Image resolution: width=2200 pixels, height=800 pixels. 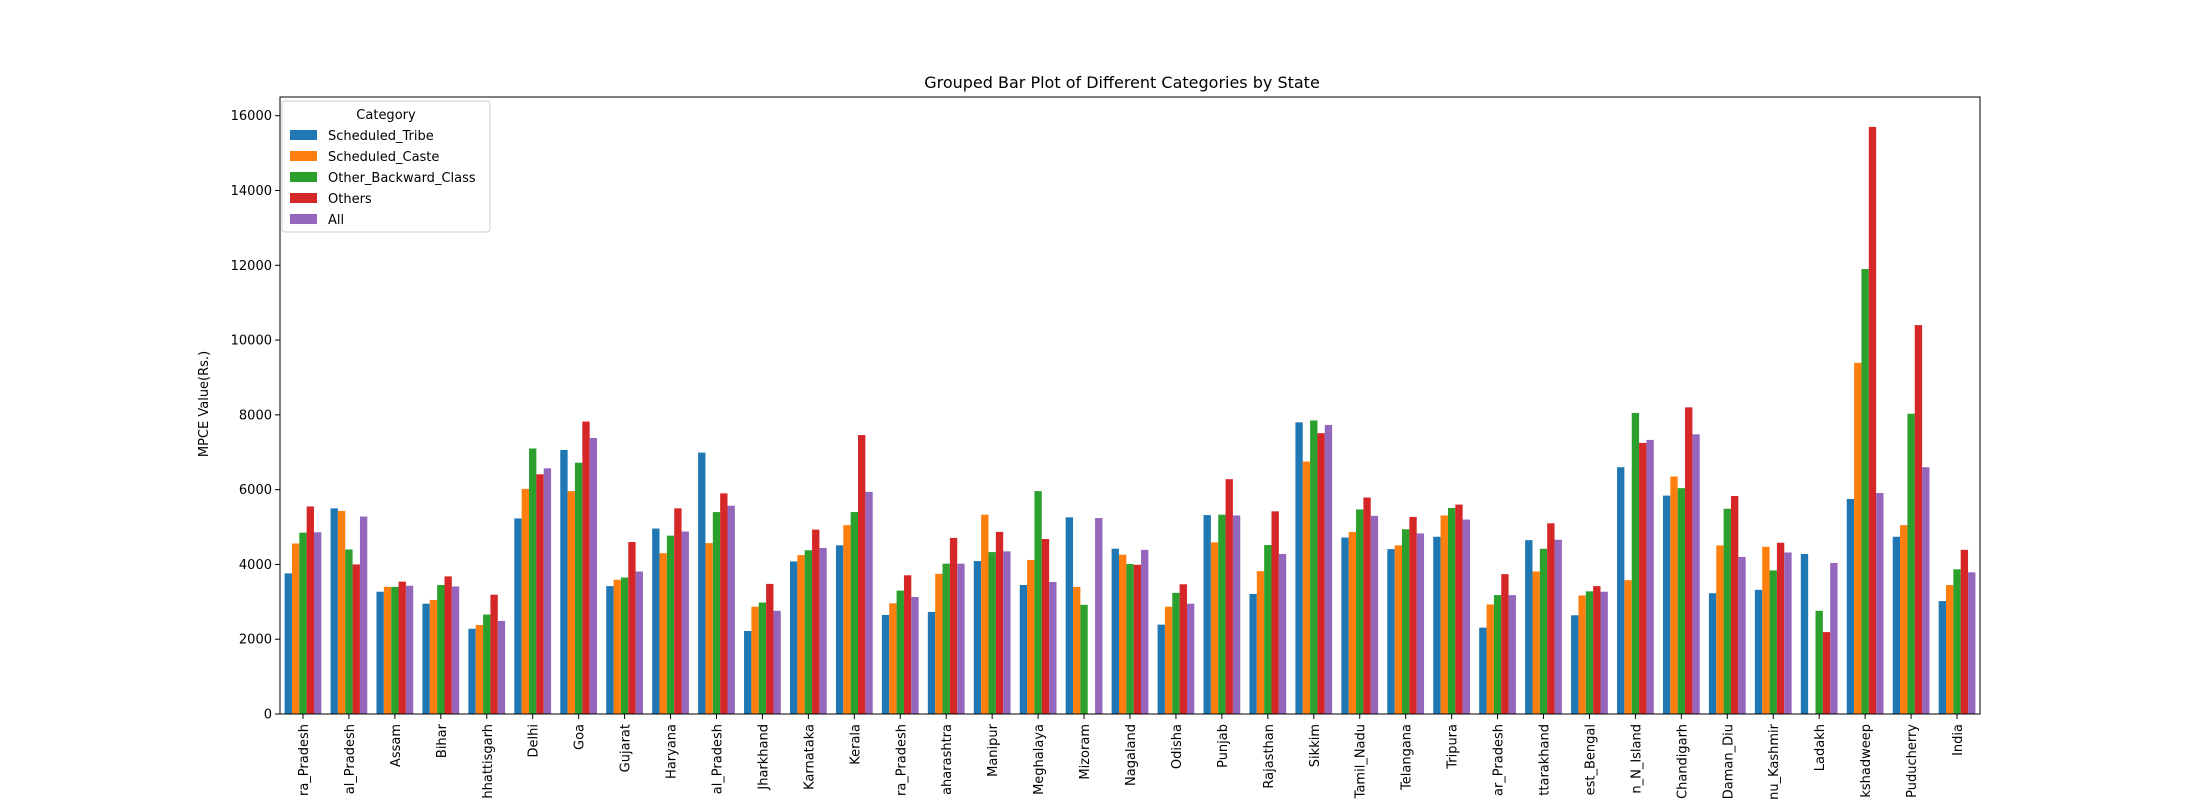 What do you see at coordinates (947, 759) in the screenshot?
I see `x-tick-label: aharashtra` at bounding box center [947, 759].